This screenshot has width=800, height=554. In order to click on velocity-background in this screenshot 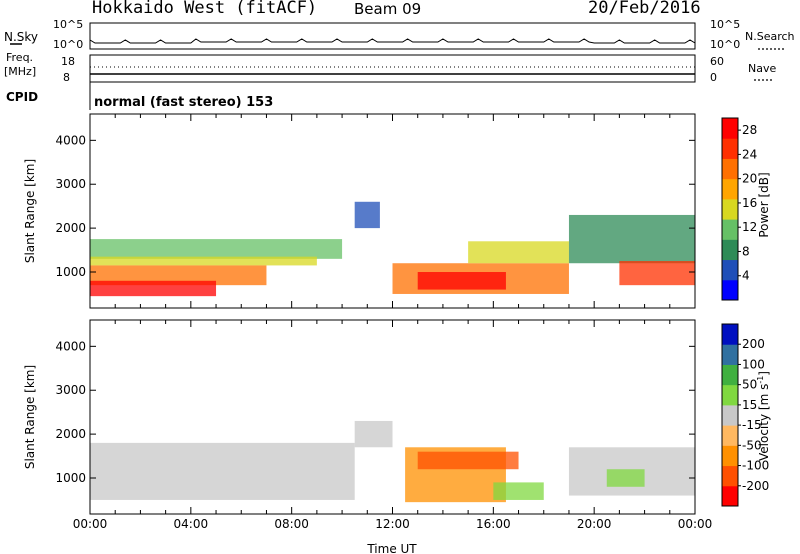, I will do `click(392, 461)`.